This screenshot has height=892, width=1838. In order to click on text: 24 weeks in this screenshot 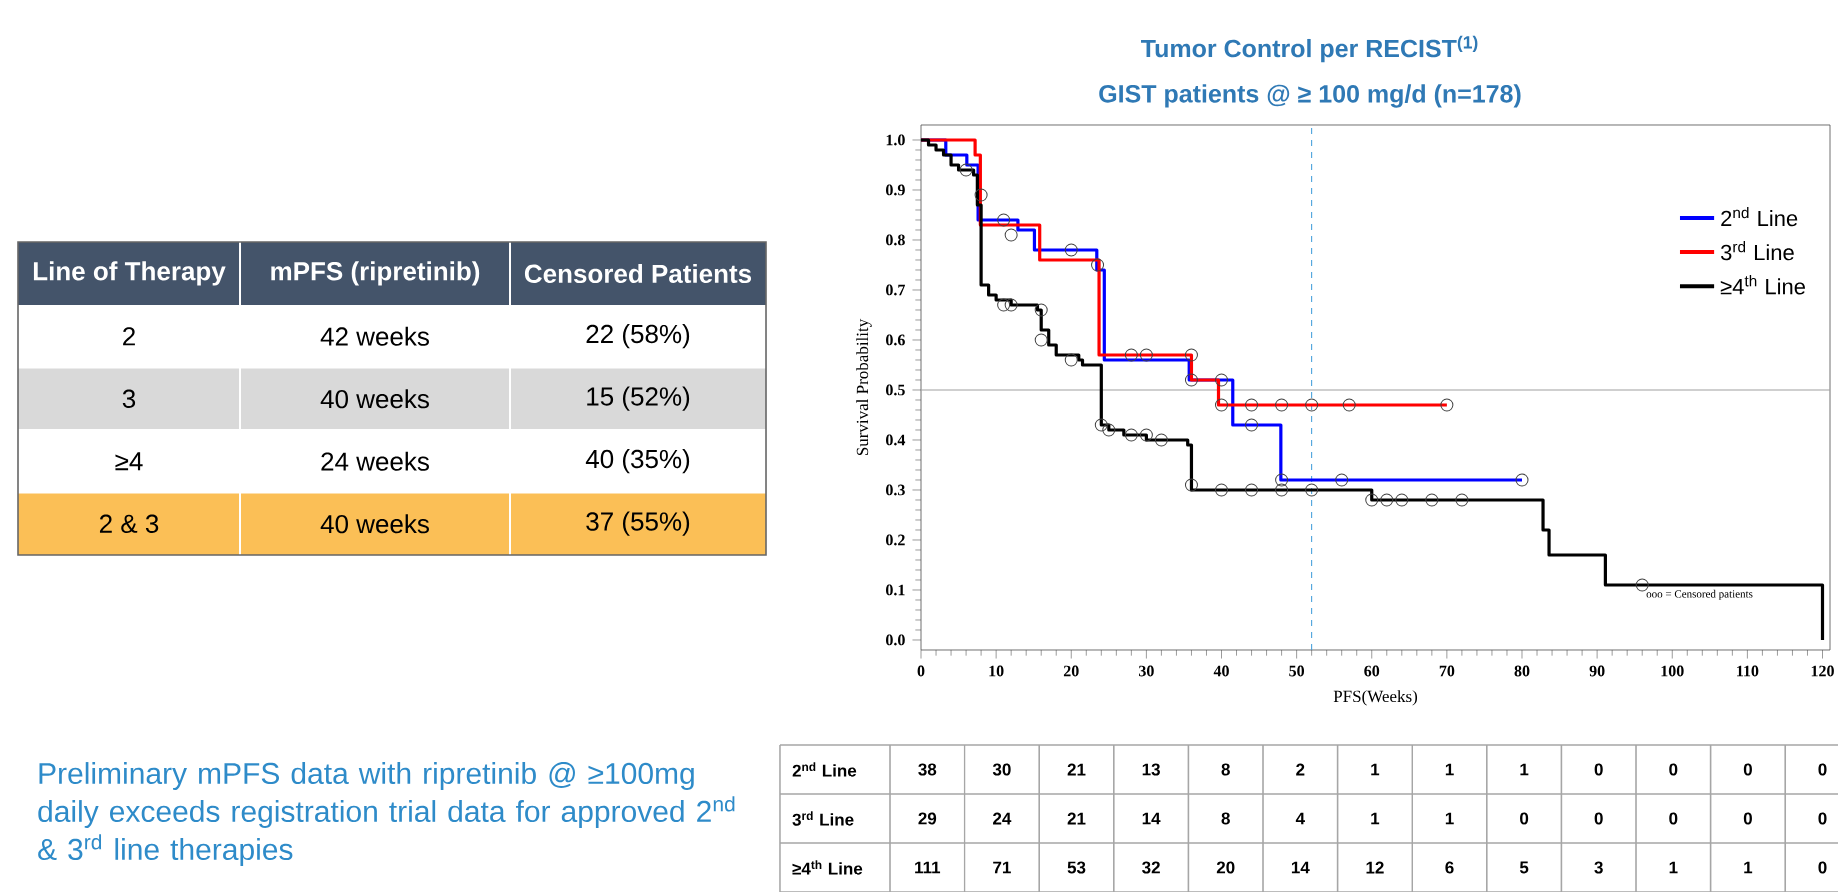, I will do `click(375, 461)`.